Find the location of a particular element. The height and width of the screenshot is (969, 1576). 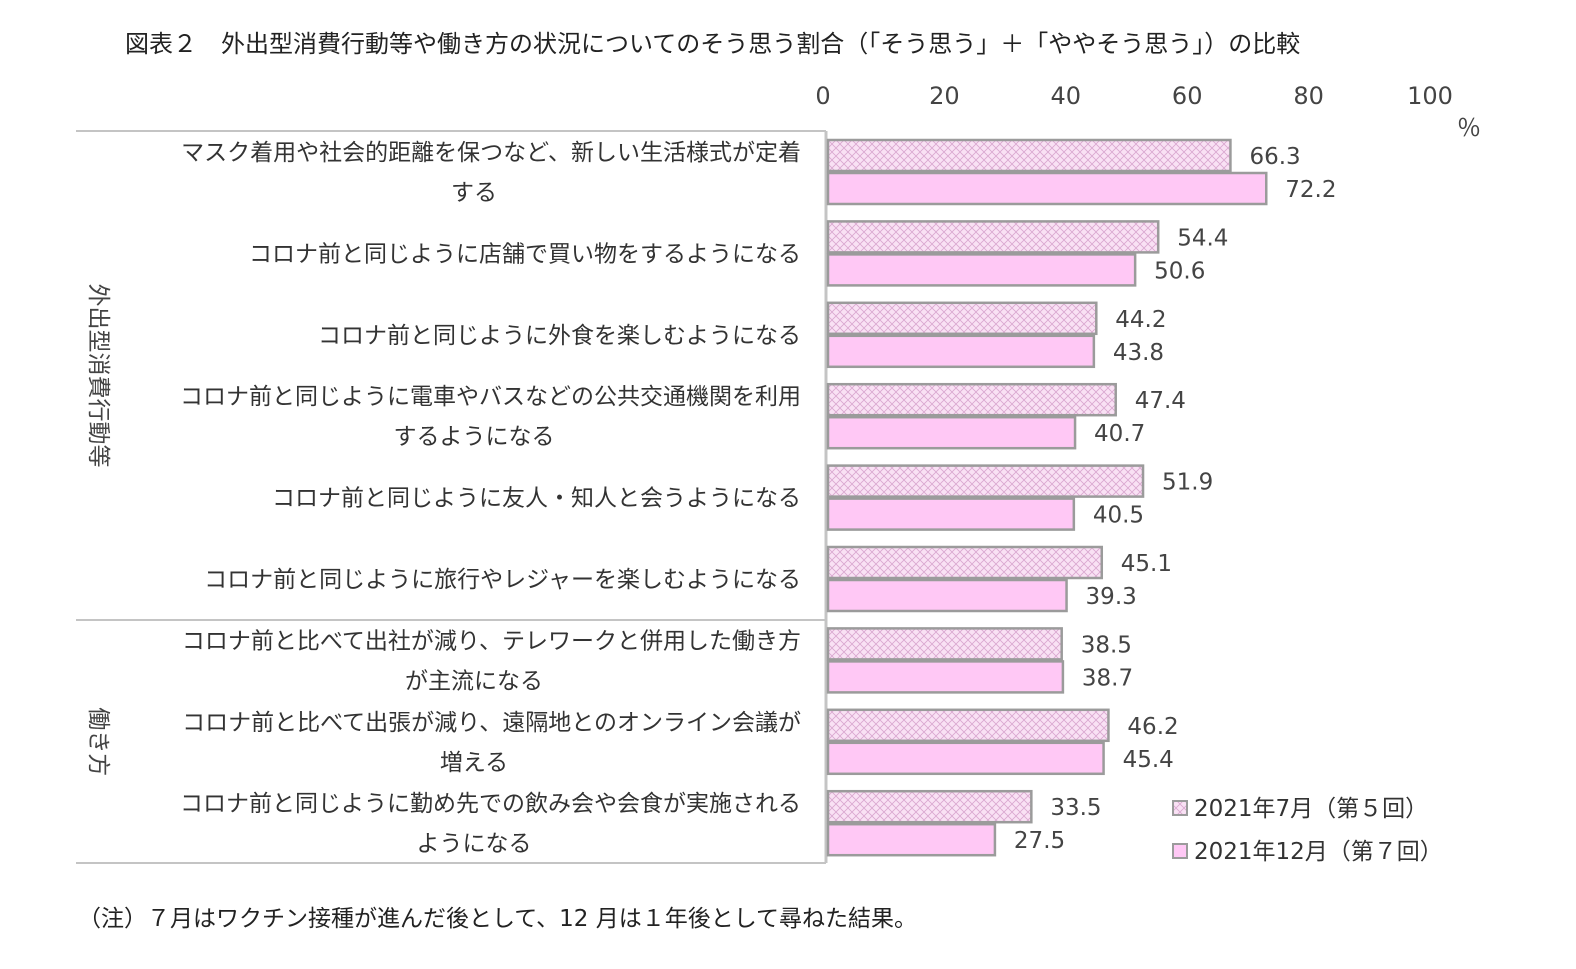

data-label: 40.5 is located at coordinates (1118, 516).